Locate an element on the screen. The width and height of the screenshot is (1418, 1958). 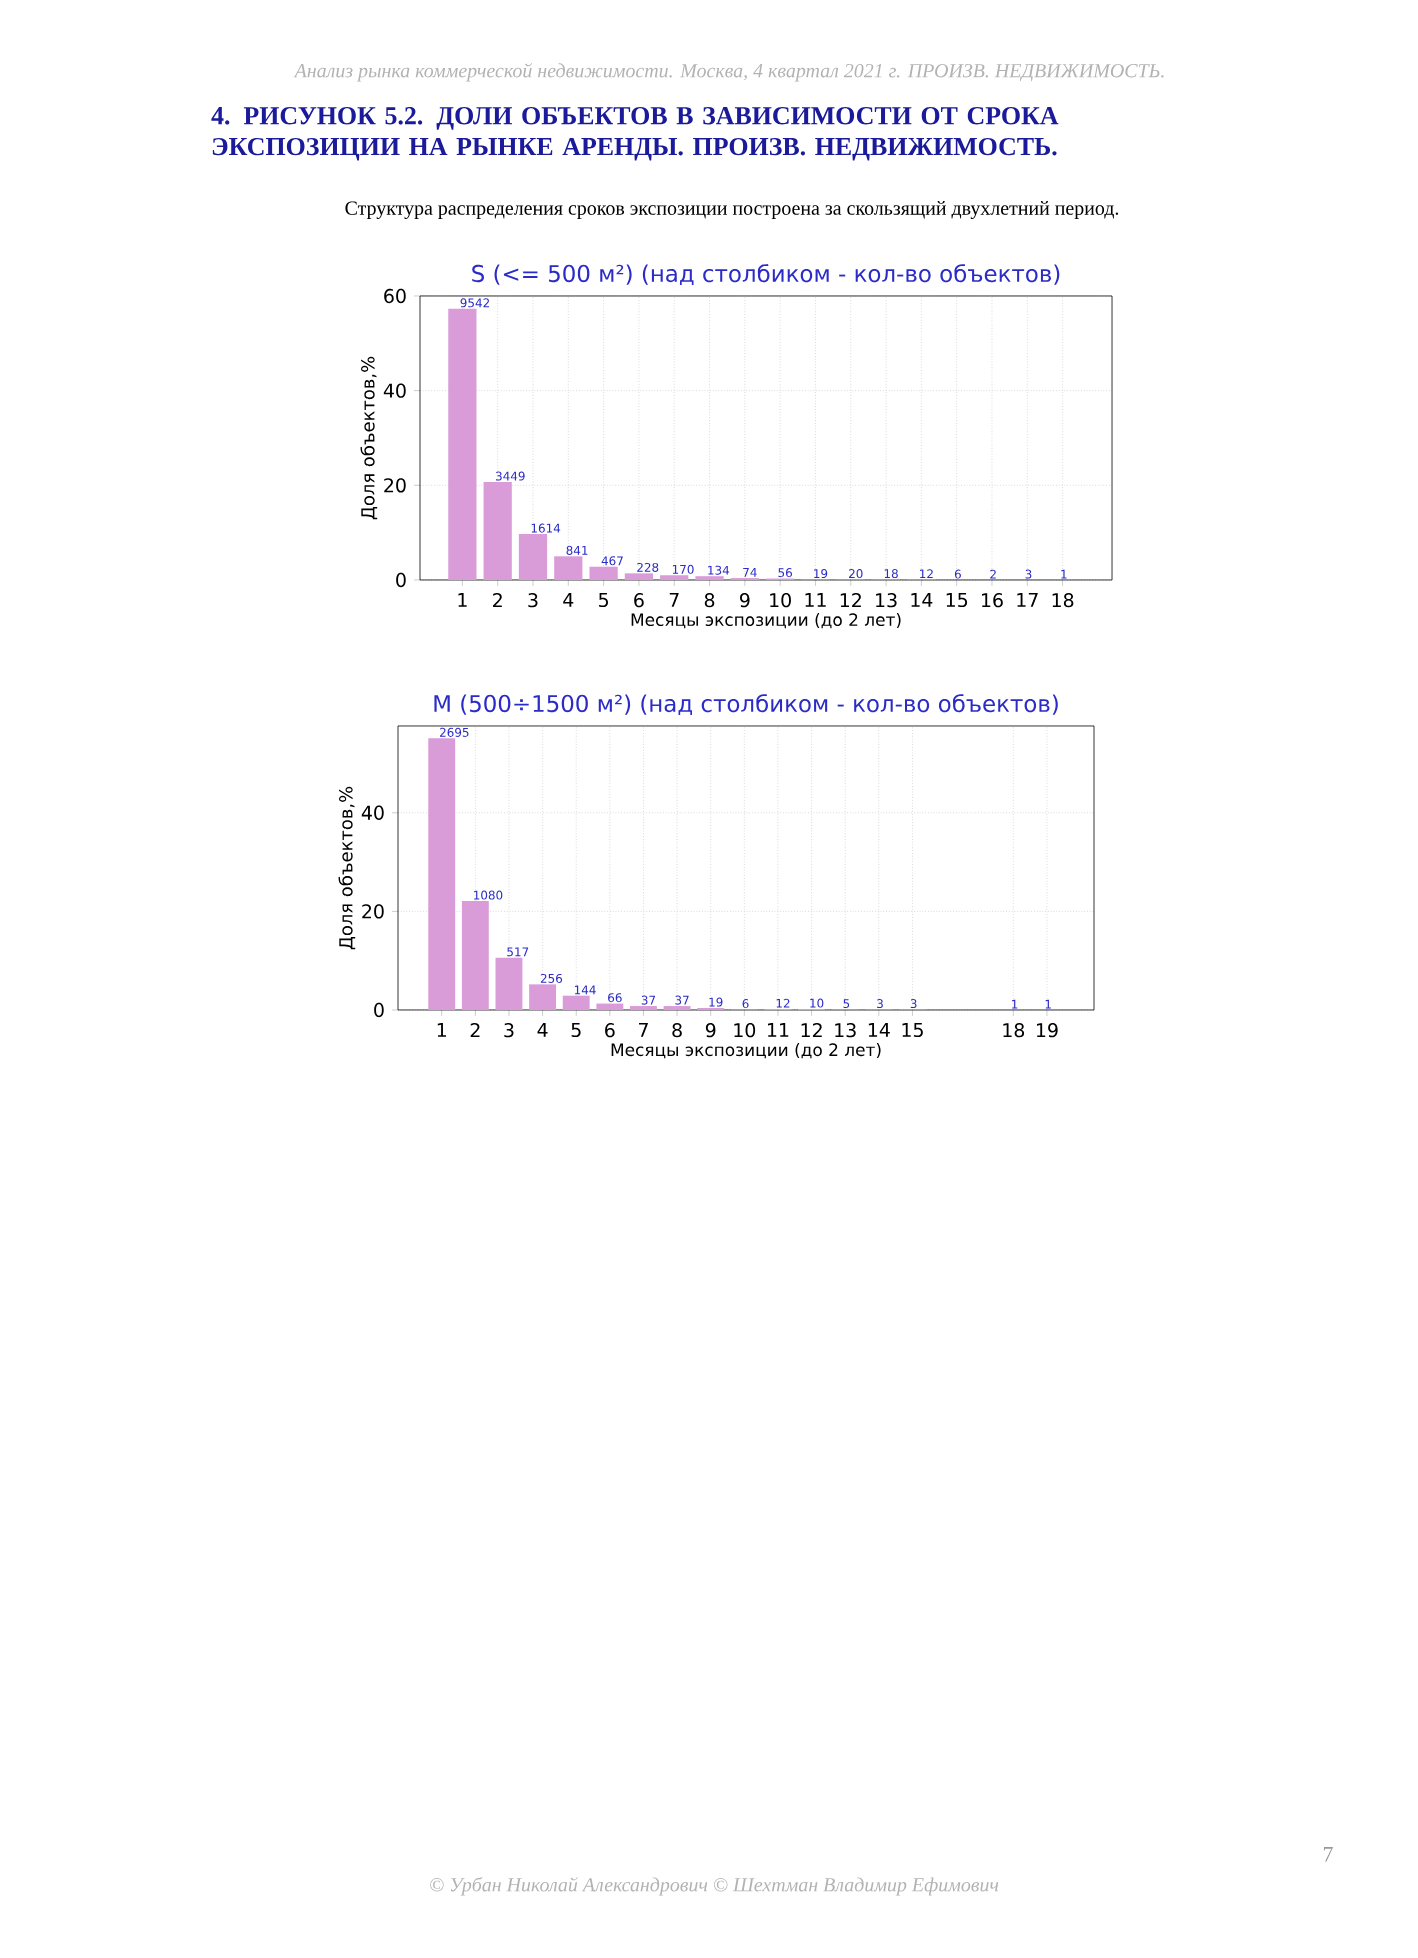
chart-title: S (<= 500 м²) (над столбиком - кол-во объектов) is located at coordinates (766, 274).